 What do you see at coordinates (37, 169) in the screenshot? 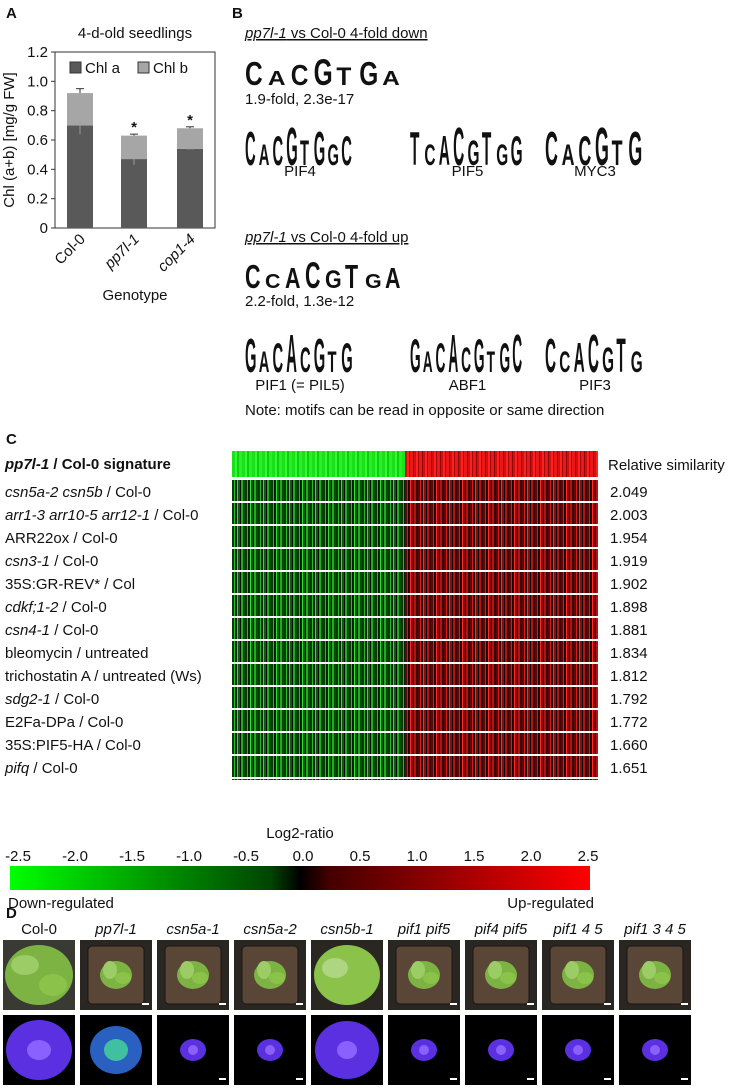
I see `y-tick-label: 0.4` at bounding box center [37, 169].